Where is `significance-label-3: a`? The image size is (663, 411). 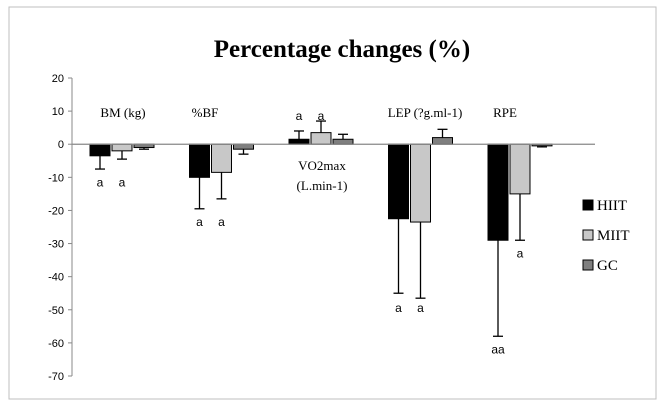
significance-label-3: a is located at coordinates (221, 222).